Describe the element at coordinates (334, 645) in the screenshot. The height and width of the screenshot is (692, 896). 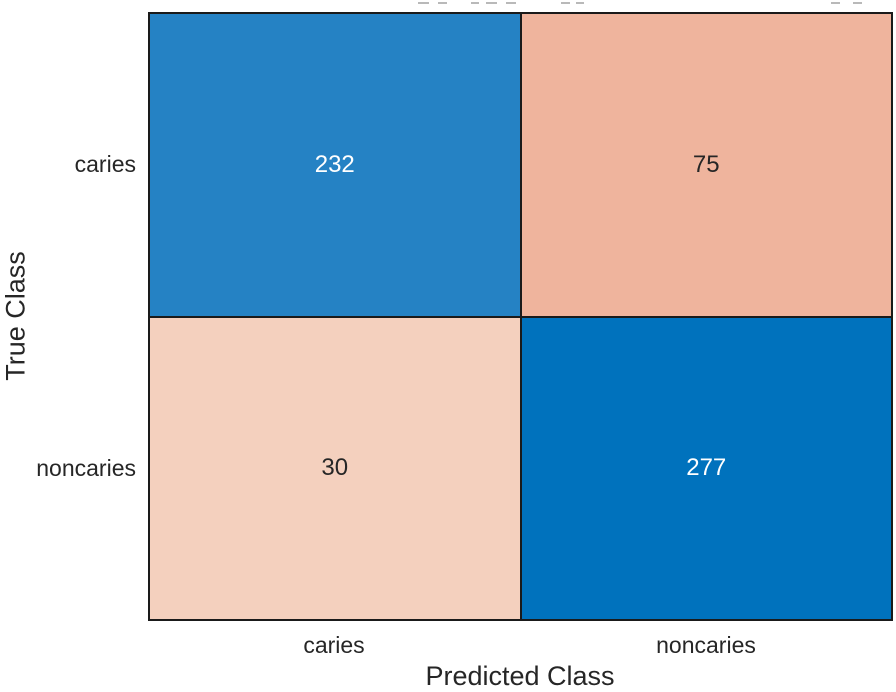
I see `x-tick-caries: caries` at that location.